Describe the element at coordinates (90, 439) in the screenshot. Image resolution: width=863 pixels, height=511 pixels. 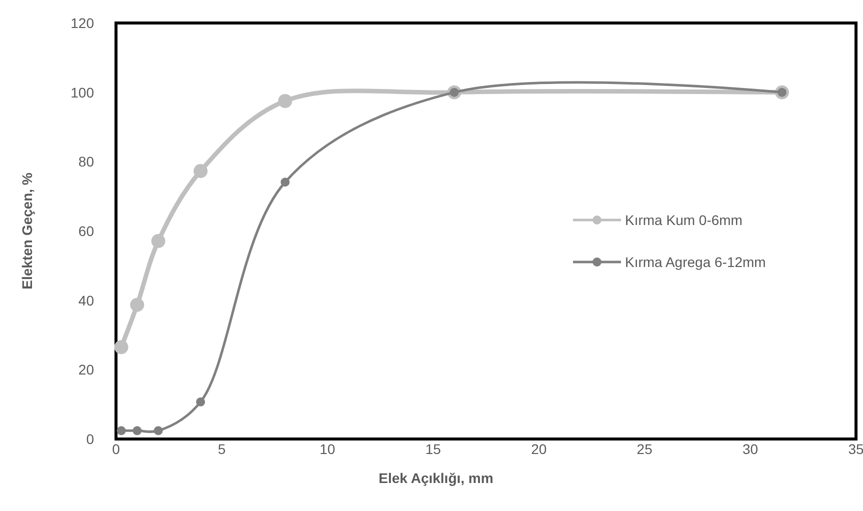
I see `y-tick-label: 0` at that location.